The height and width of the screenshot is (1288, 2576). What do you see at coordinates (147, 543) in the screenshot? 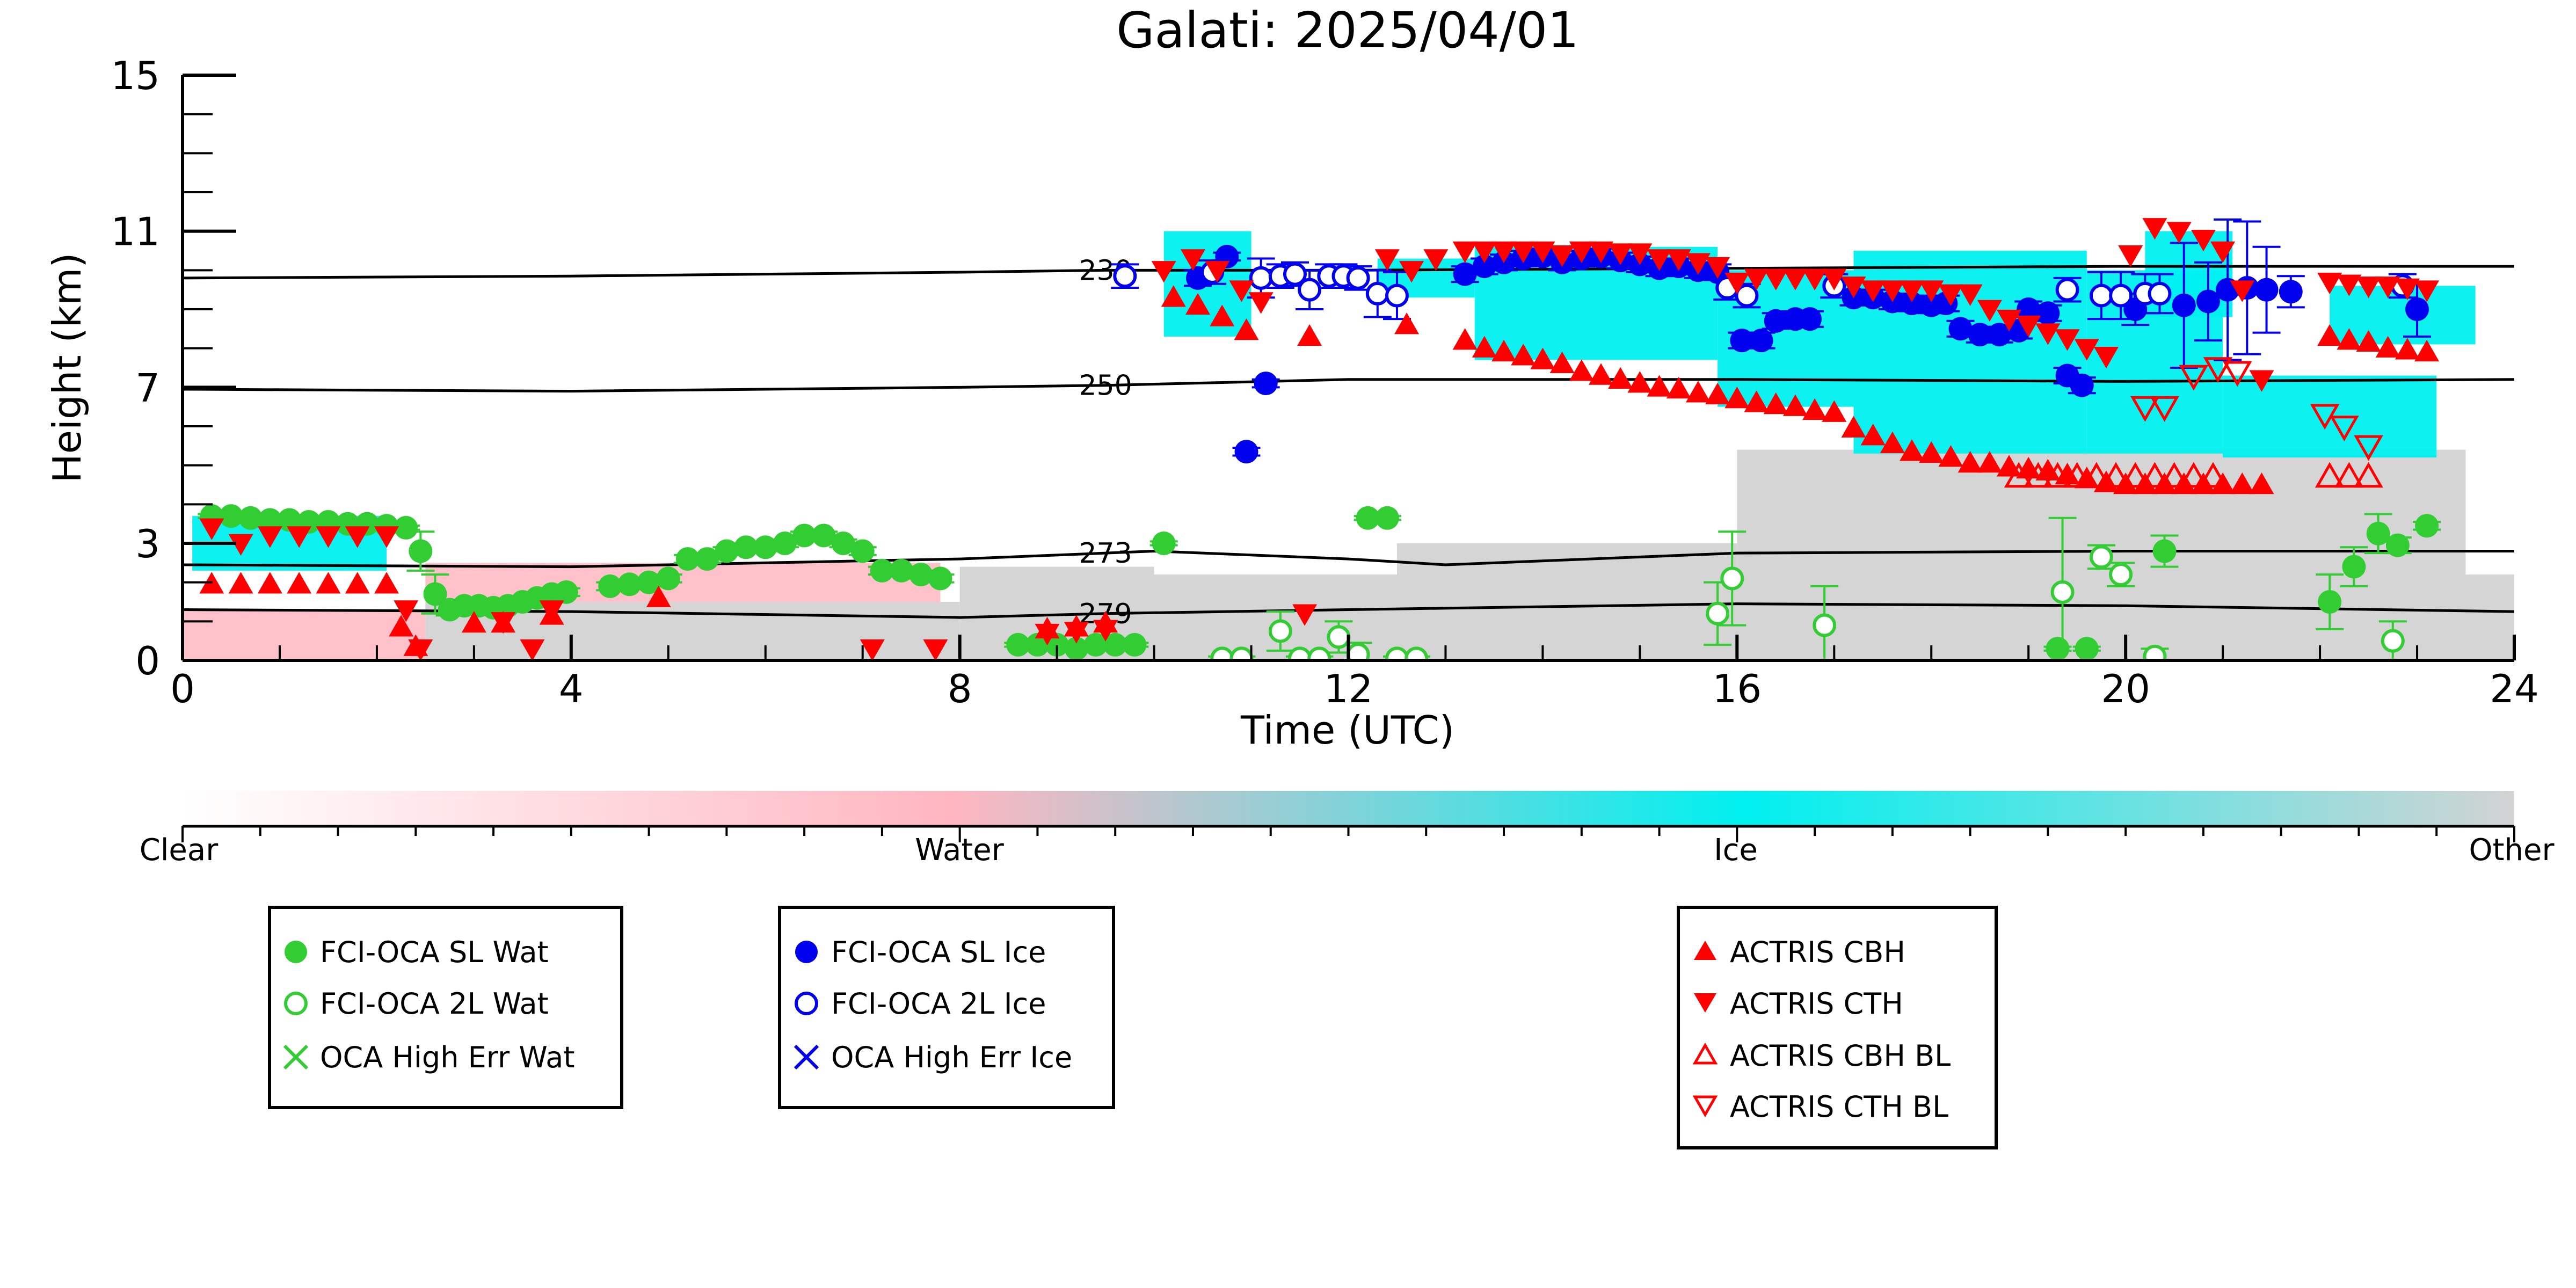
I see `y-tick-label: 3` at bounding box center [147, 543].